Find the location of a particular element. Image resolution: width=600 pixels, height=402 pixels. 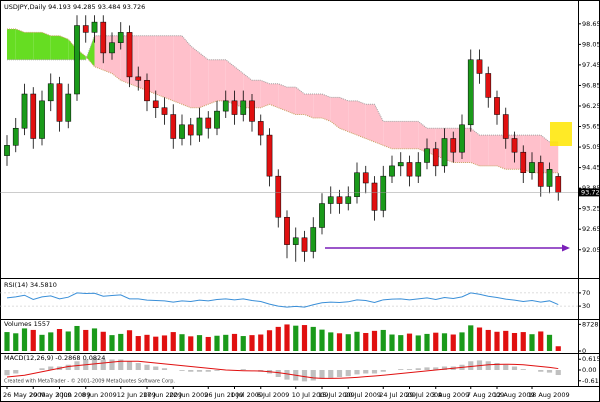

y-tick-label: 93.850 is located at coordinates (591, 188).